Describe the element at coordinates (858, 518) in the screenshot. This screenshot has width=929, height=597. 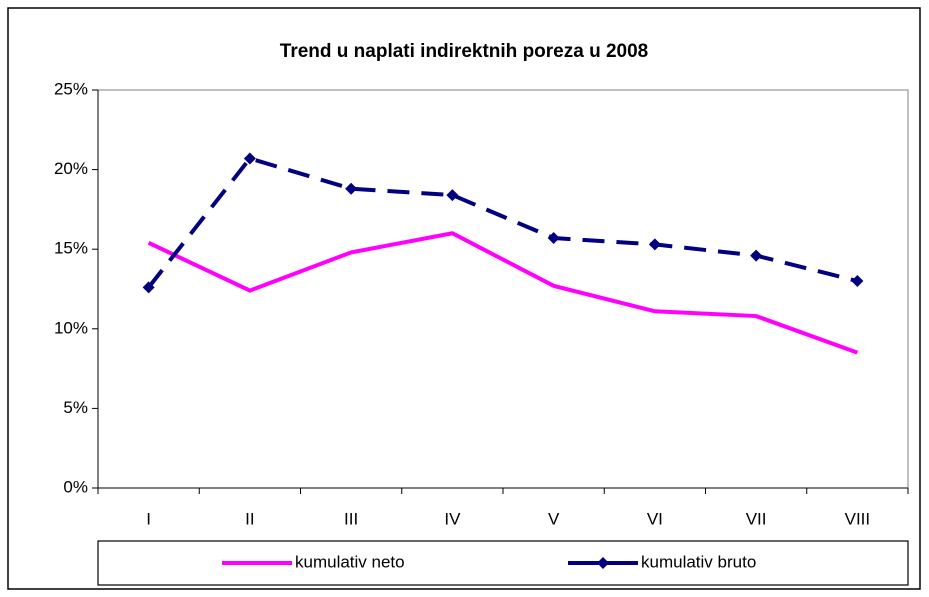
I see `x-tick-label: VIII` at that location.